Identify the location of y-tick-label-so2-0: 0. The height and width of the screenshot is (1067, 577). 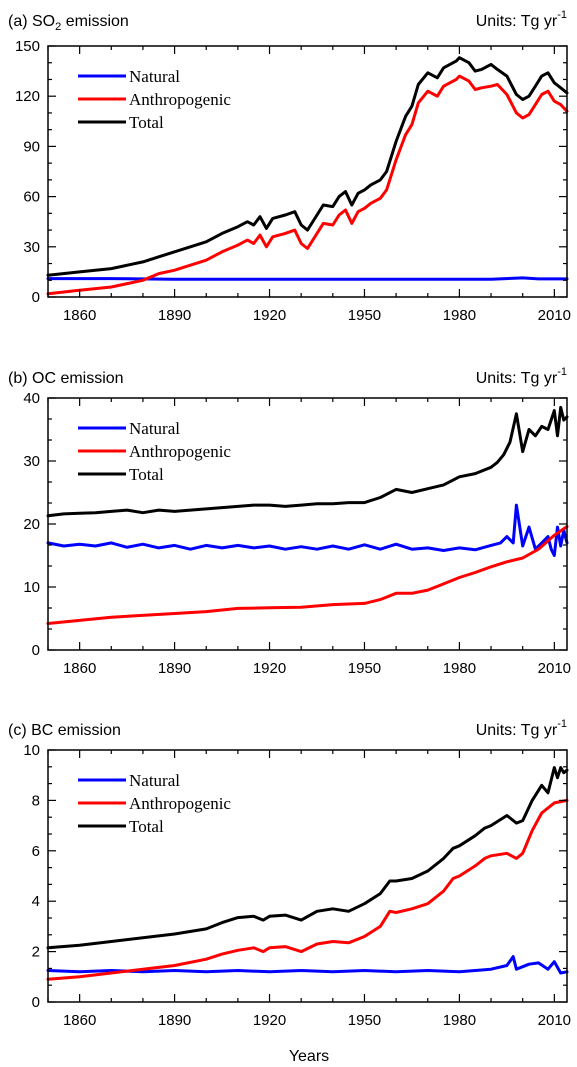
(36, 297).